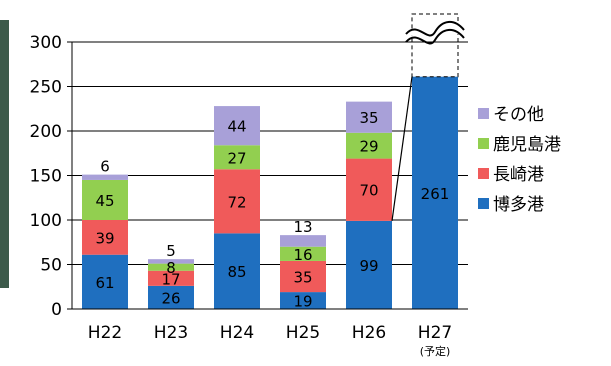  I want to click on data-label: 85, so click(236, 272).